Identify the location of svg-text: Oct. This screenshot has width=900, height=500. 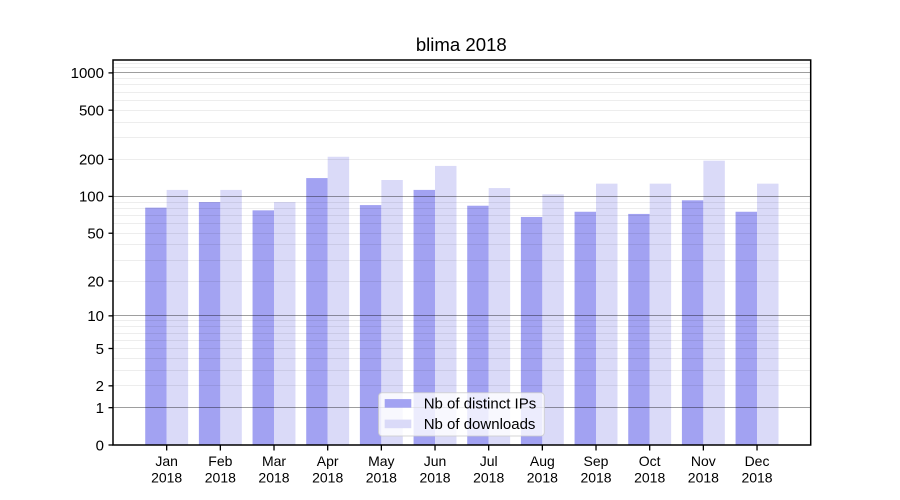
(650, 461).